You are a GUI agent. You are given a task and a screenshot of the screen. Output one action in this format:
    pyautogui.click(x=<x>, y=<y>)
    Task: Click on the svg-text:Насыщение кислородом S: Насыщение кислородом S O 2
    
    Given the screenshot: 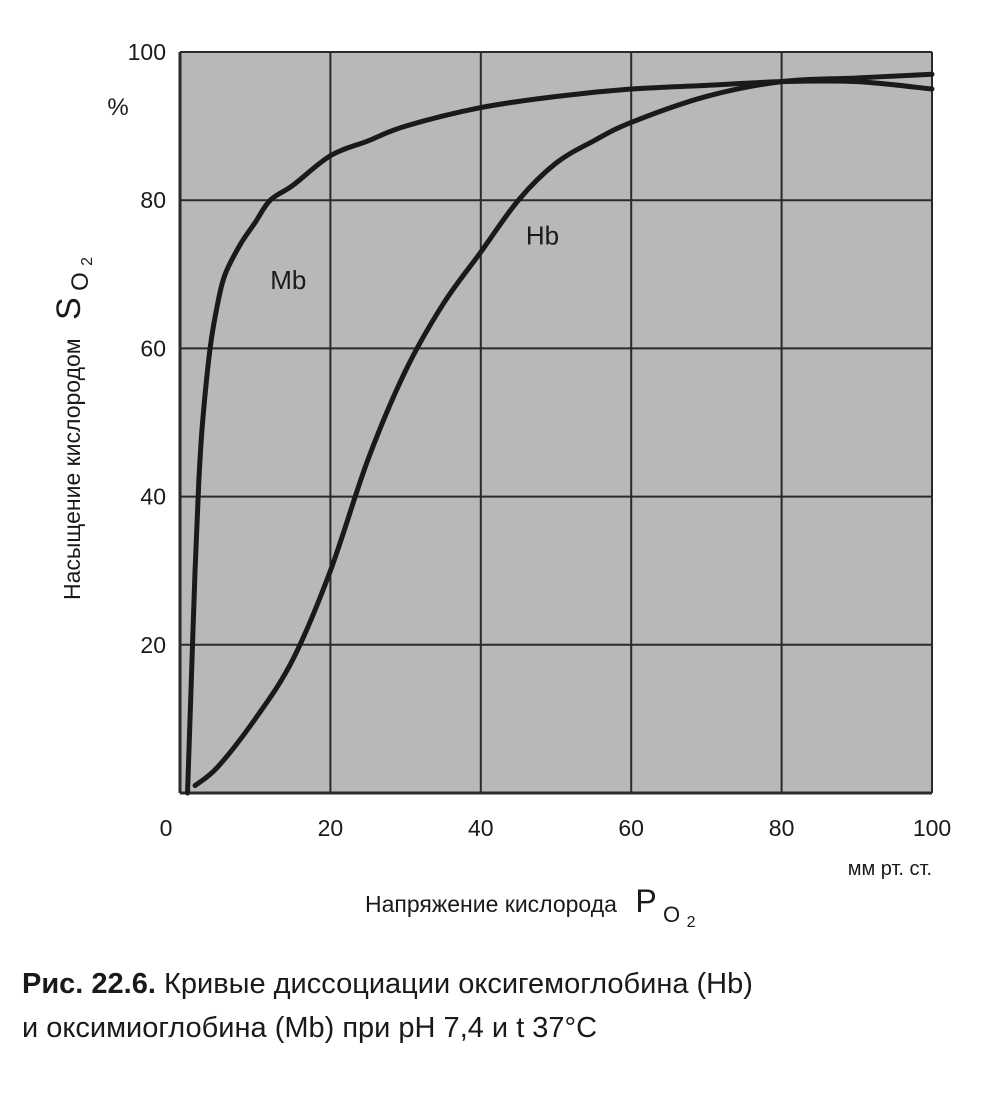 What is the action you would take?
    pyautogui.click(x=73, y=428)
    